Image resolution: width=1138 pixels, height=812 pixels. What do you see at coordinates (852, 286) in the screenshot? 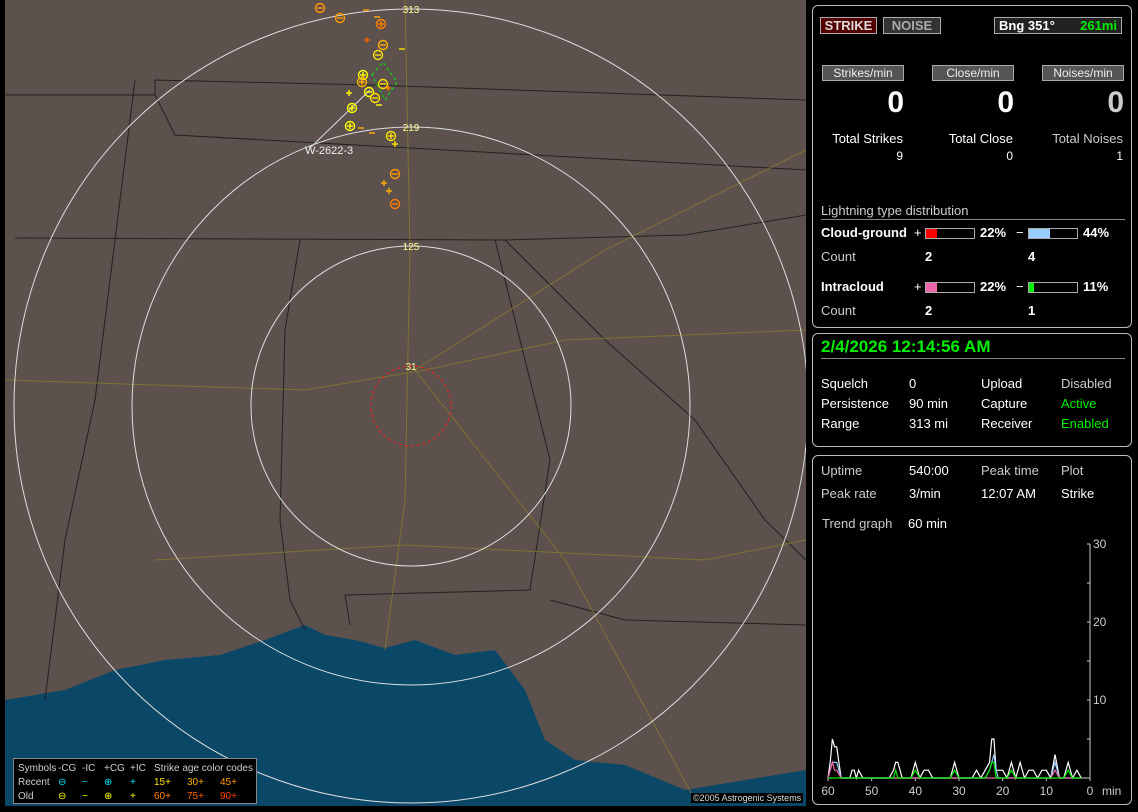
I see `ic-label: Intracloud` at bounding box center [852, 286].